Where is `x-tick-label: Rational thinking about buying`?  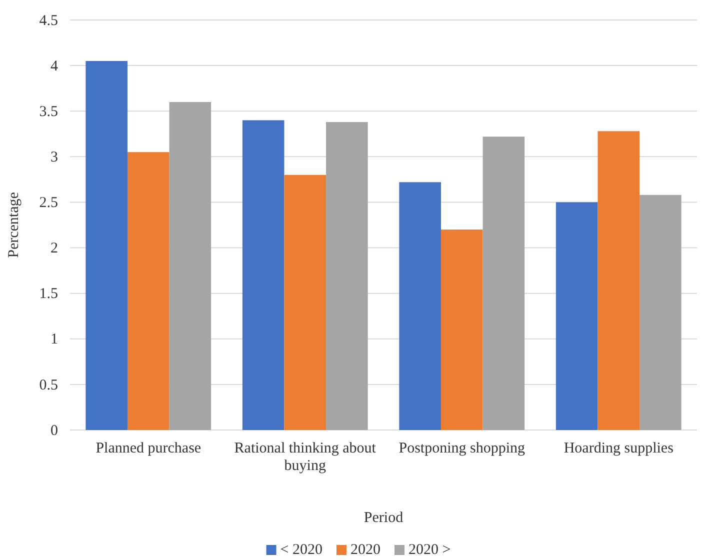
x-tick-label: Rational thinking about buying is located at coordinates (305, 457).